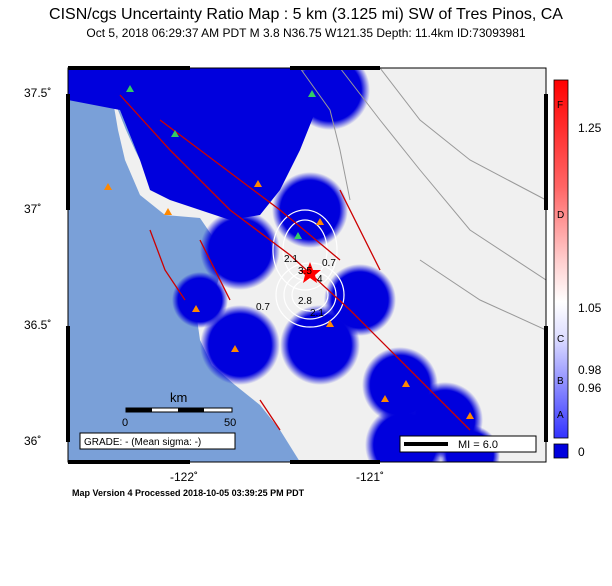 The image size is (612, 586). What do you see at coordinates (560, 415) in the screenshot?
I see `svg-text: A` at bounding box center [560, 415].